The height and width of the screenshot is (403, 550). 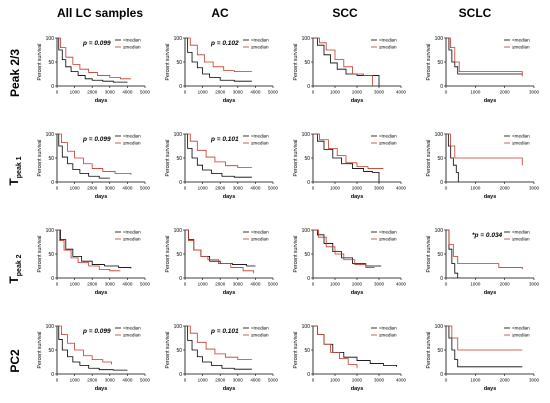 I want to click on row-header-tpeak2: Tpeak 2, so click(x=15, y=268).